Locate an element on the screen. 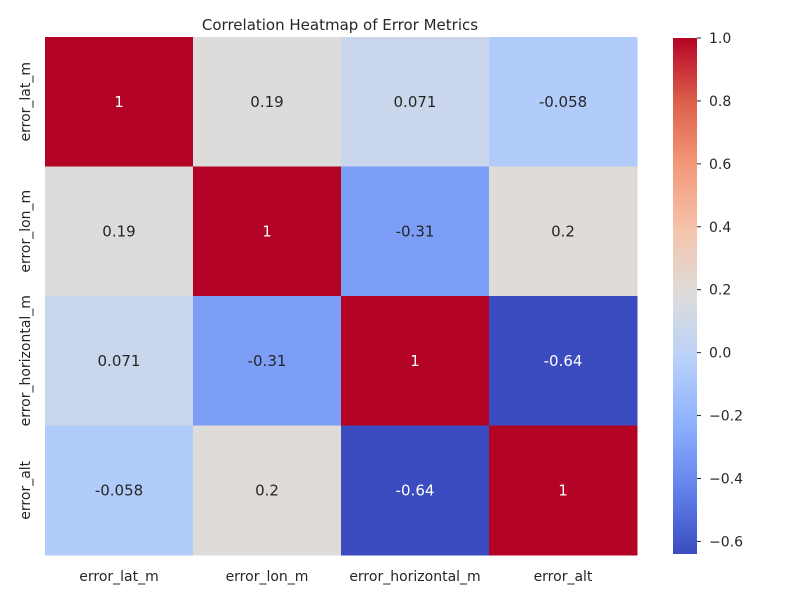 Image resolution: width=800 pixels, height=600 pixels. x-tick-label: error_lon_m is located at coordinates (267, 577).